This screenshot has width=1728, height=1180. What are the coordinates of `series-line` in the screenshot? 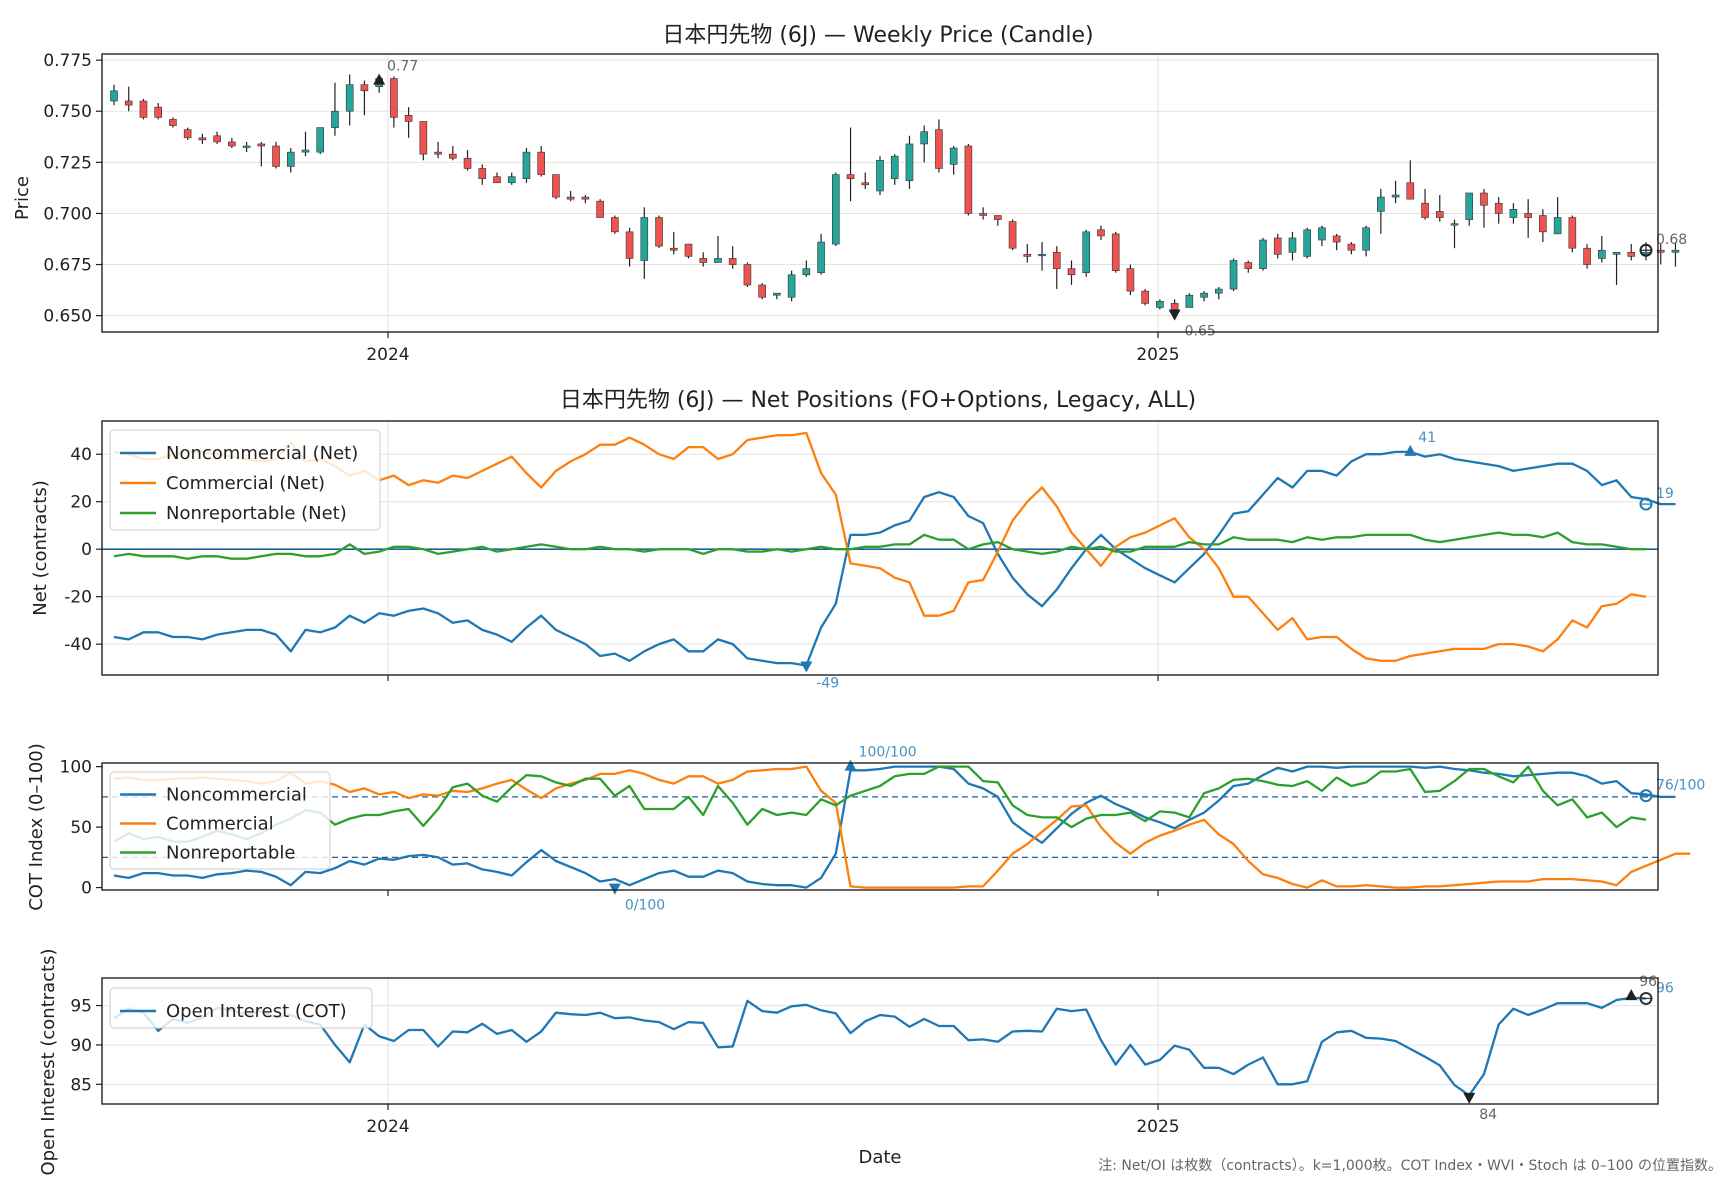 It's located at (880, 804).